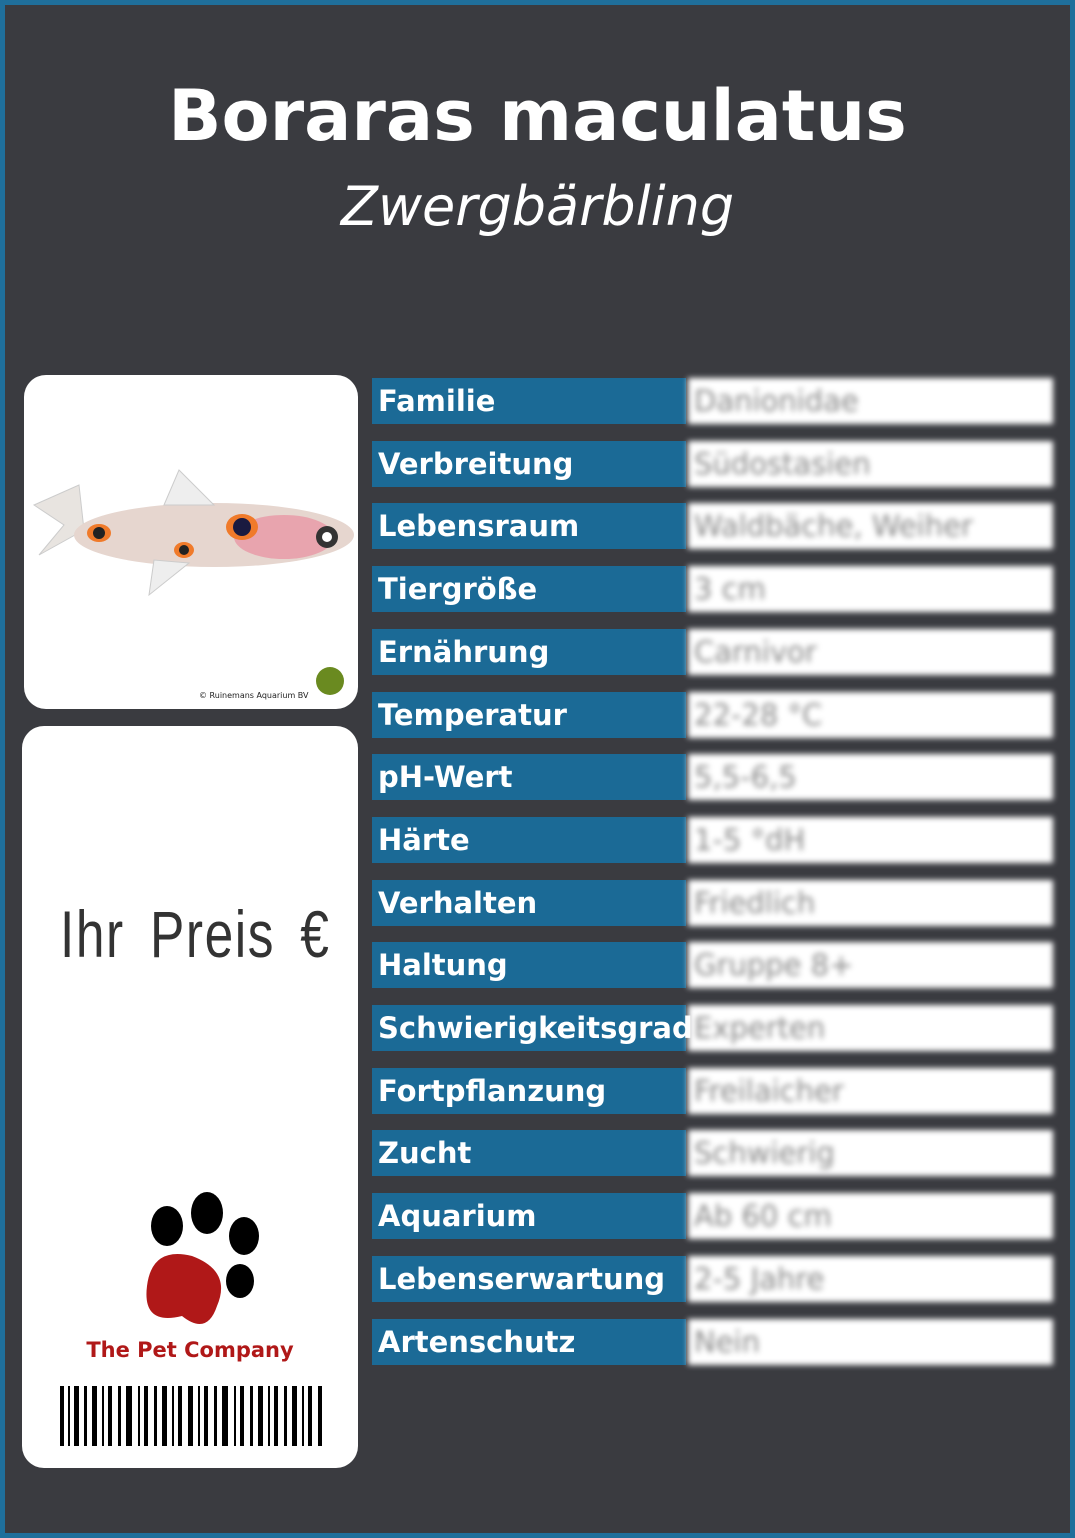  Describe the element at coordinates (529, 1153) in the screenshot. I see `row-label: Zucht` at that location.